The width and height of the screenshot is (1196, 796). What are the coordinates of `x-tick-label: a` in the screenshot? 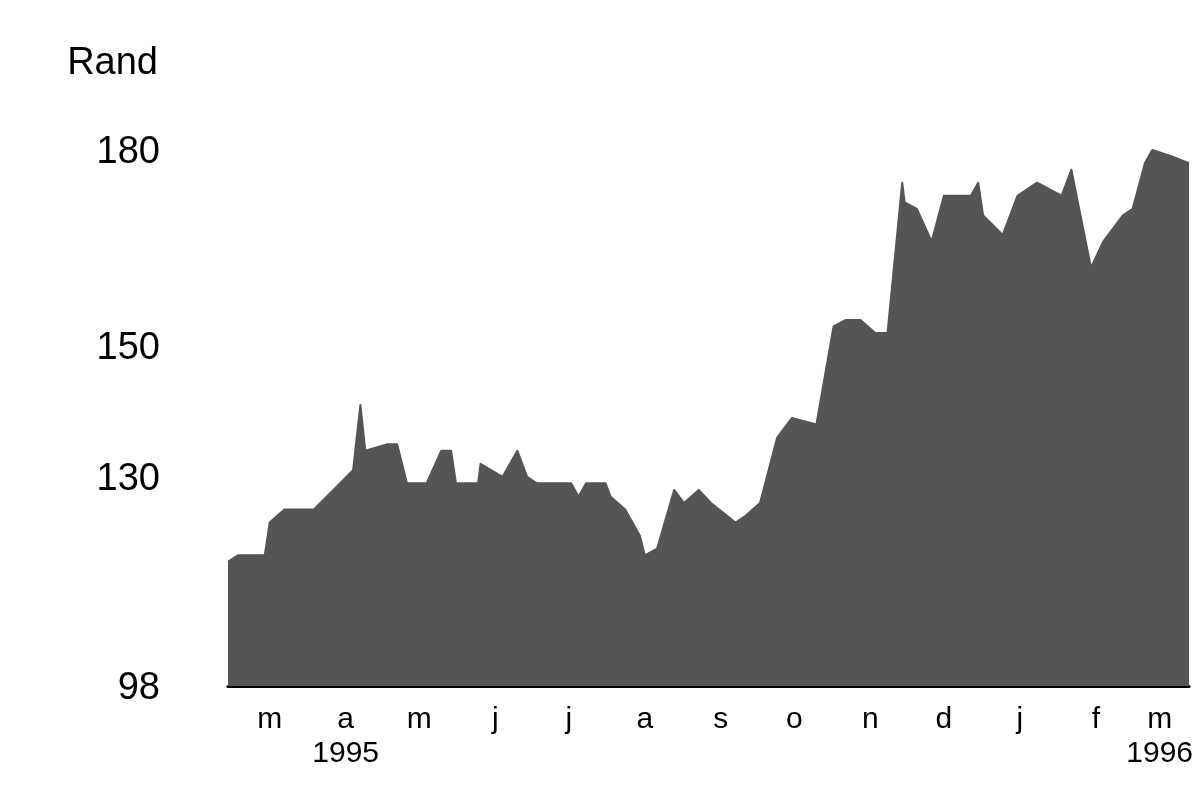 It's located at (645, 717).